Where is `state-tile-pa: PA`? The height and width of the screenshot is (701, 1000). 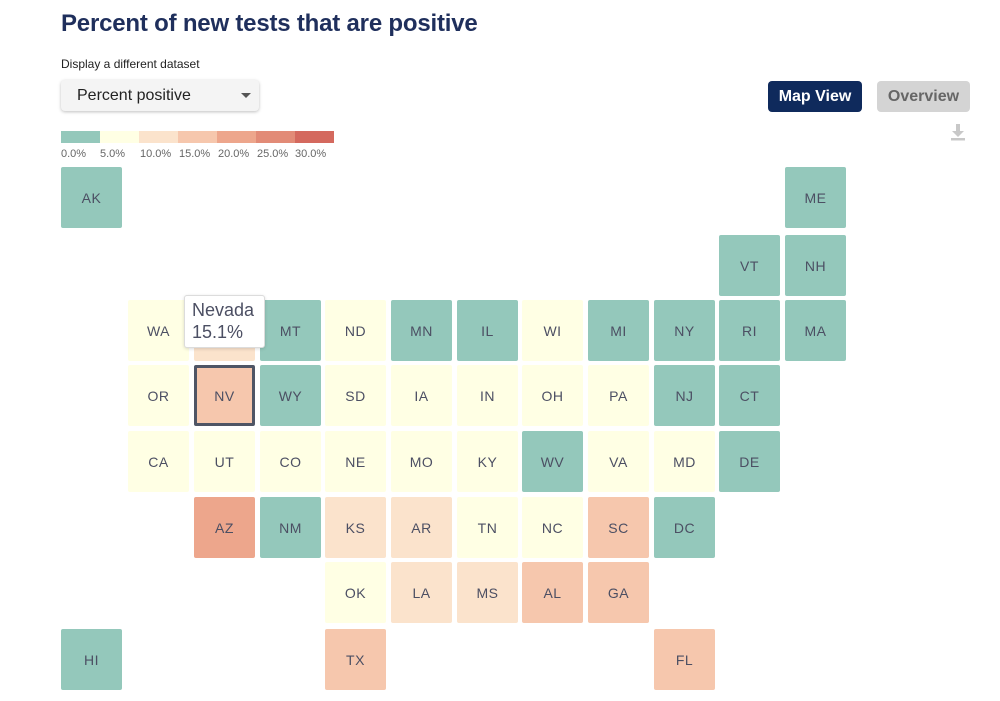 state-tile-pa: PA is located at coordinates (618, 395).